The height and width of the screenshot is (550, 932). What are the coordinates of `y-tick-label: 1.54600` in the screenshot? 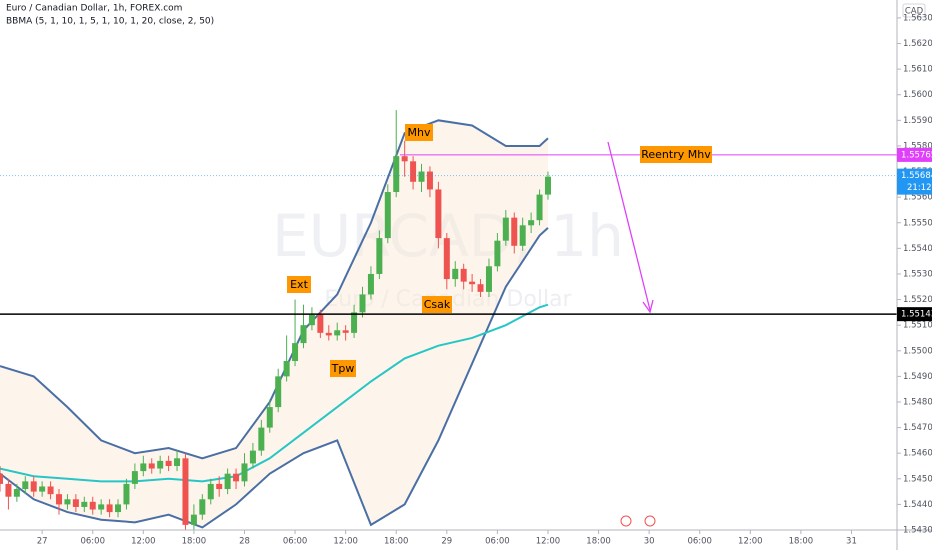 It's located at (917, 454).